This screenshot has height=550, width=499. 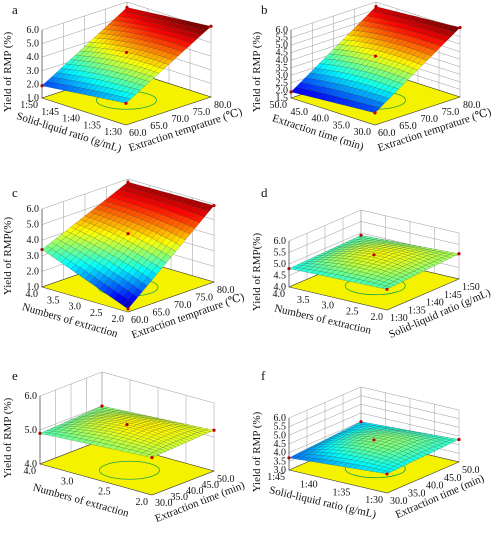 I want to click on x-tick-label: 1:50, so click(x=29, y=105).